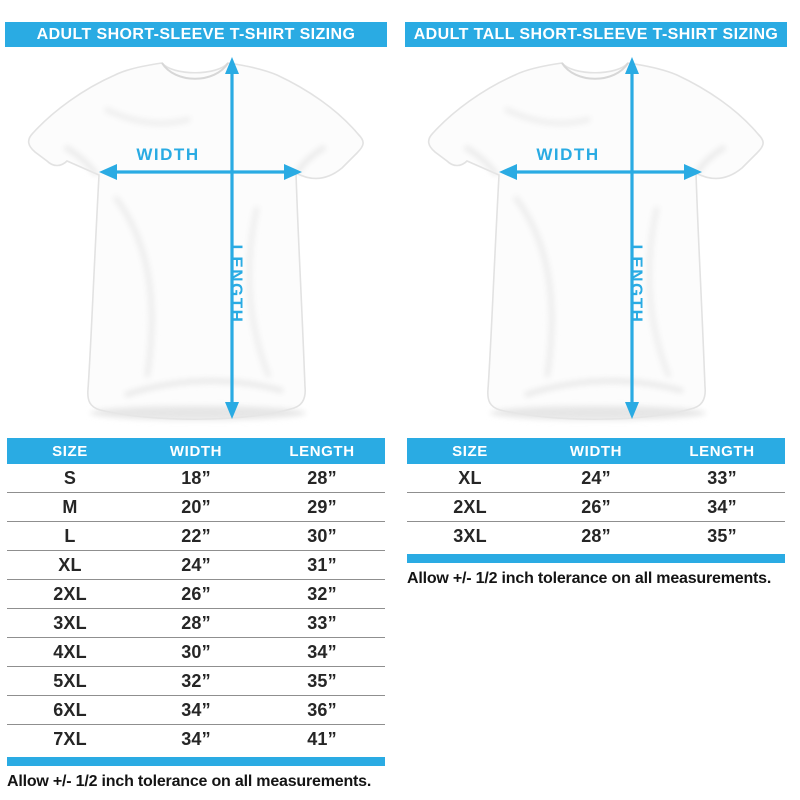 The height and width of the screenshot is (800, 800). Describe the element at coordinates (322, 738) in the screenshot. I see `table-cell: 41”` at that location.